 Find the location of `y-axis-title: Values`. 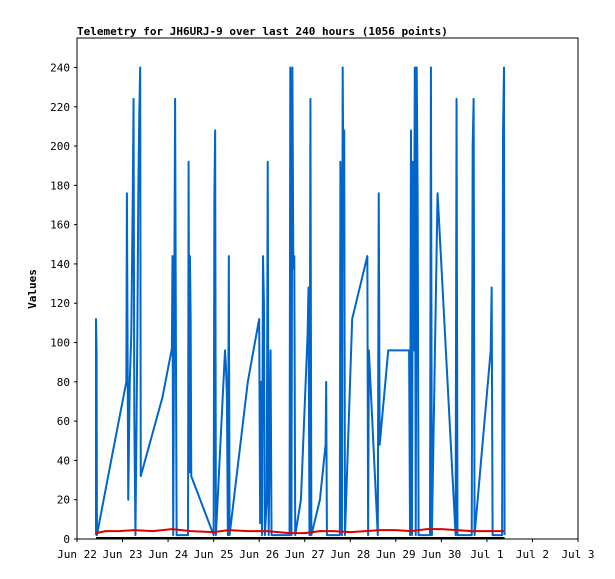

y-axis-title: Values is located at coordinates (32, 289).